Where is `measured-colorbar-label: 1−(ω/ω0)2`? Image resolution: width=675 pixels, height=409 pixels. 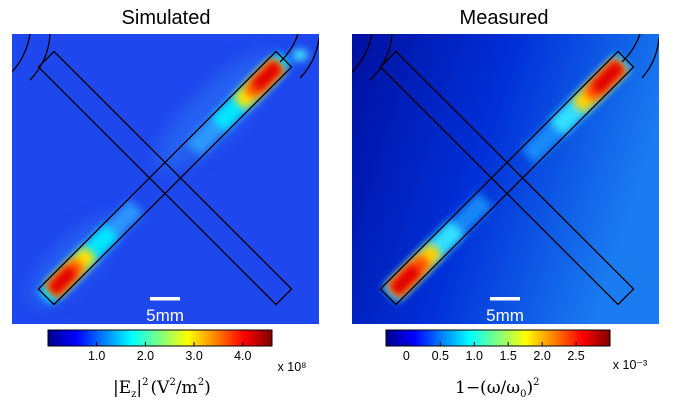
measured-colorbar-label: 1−(ω/ω0)2 is located at coordinates (497, 388).